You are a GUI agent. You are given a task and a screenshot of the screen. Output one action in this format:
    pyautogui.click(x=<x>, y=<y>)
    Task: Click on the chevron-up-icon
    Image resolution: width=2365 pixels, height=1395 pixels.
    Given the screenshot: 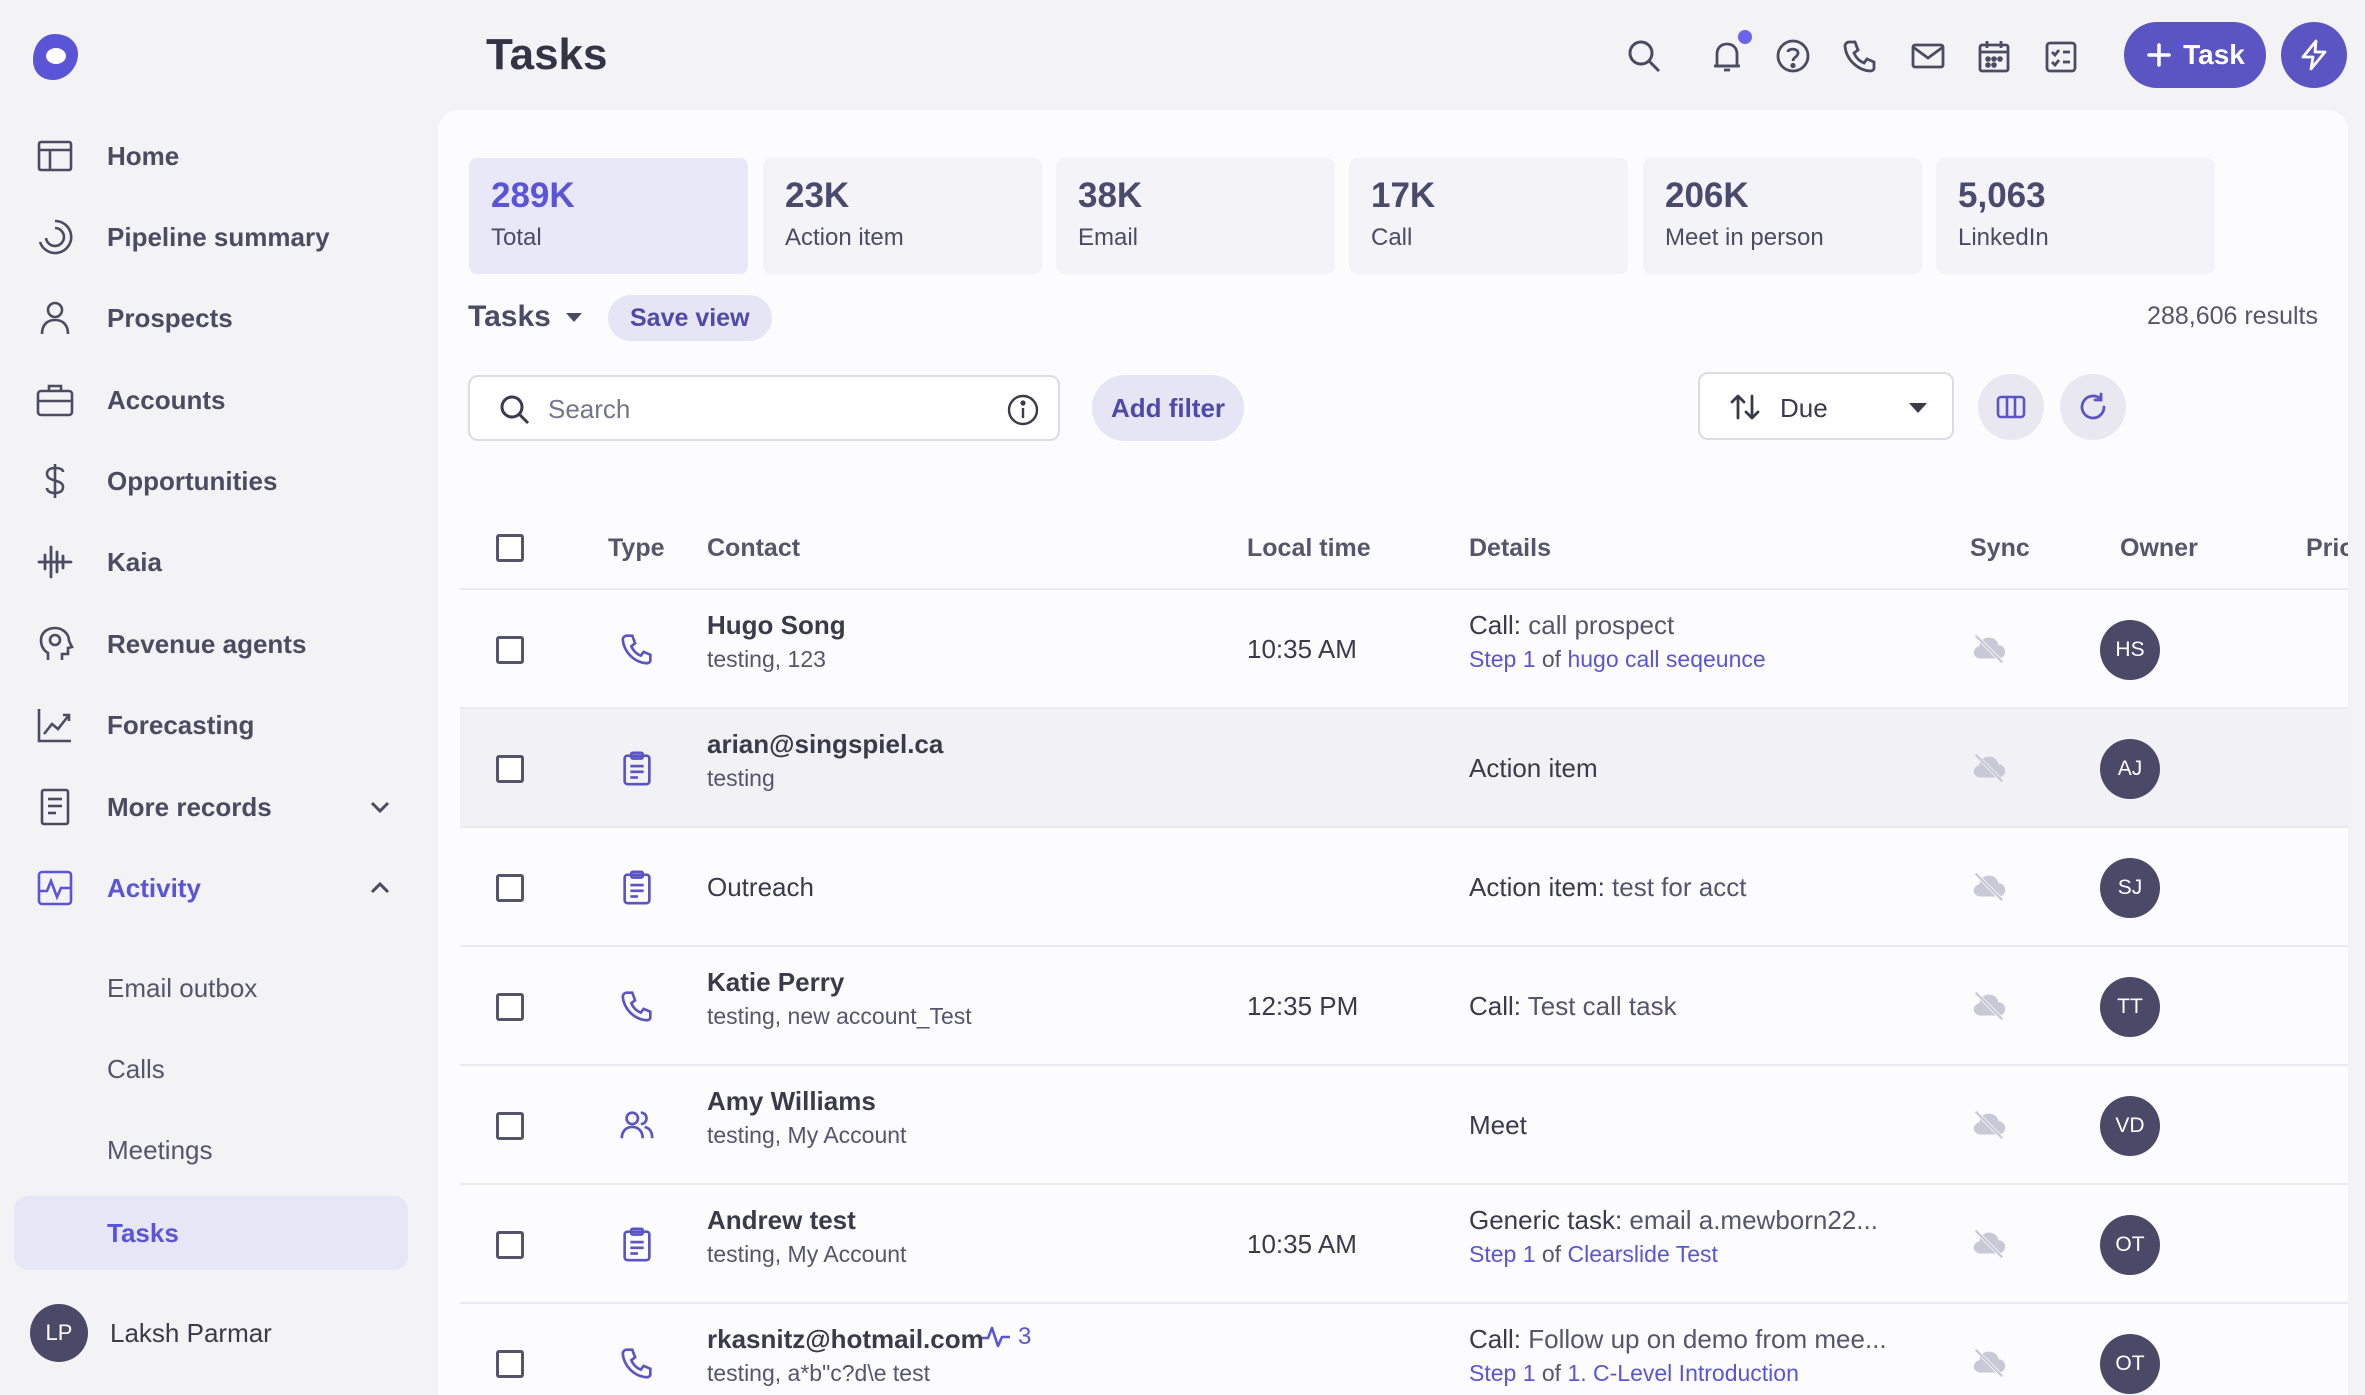 What is the action you would take?
    pyautogui.click(x=380, y=888)
    